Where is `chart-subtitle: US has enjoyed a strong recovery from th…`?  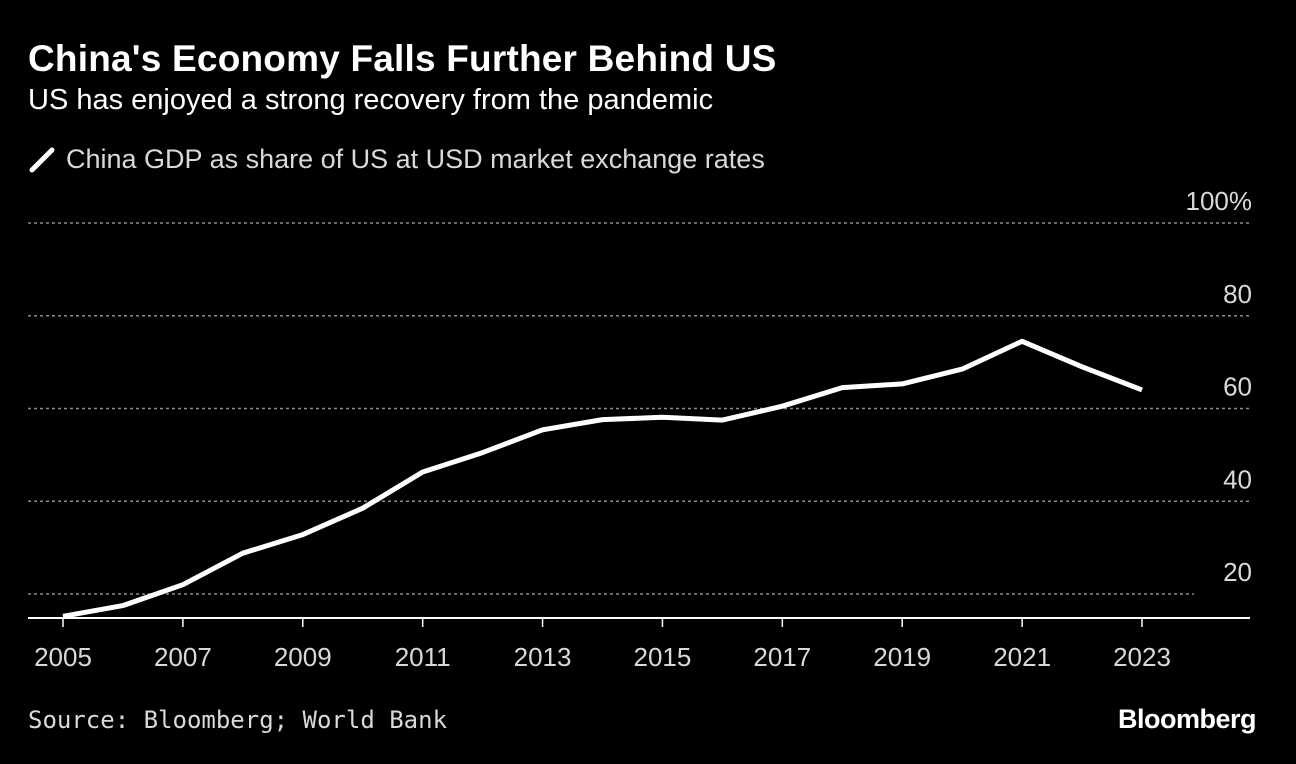 chart-subtitle: US has enjoyed a strong recovery from th… is located at coordinates (371, 100).